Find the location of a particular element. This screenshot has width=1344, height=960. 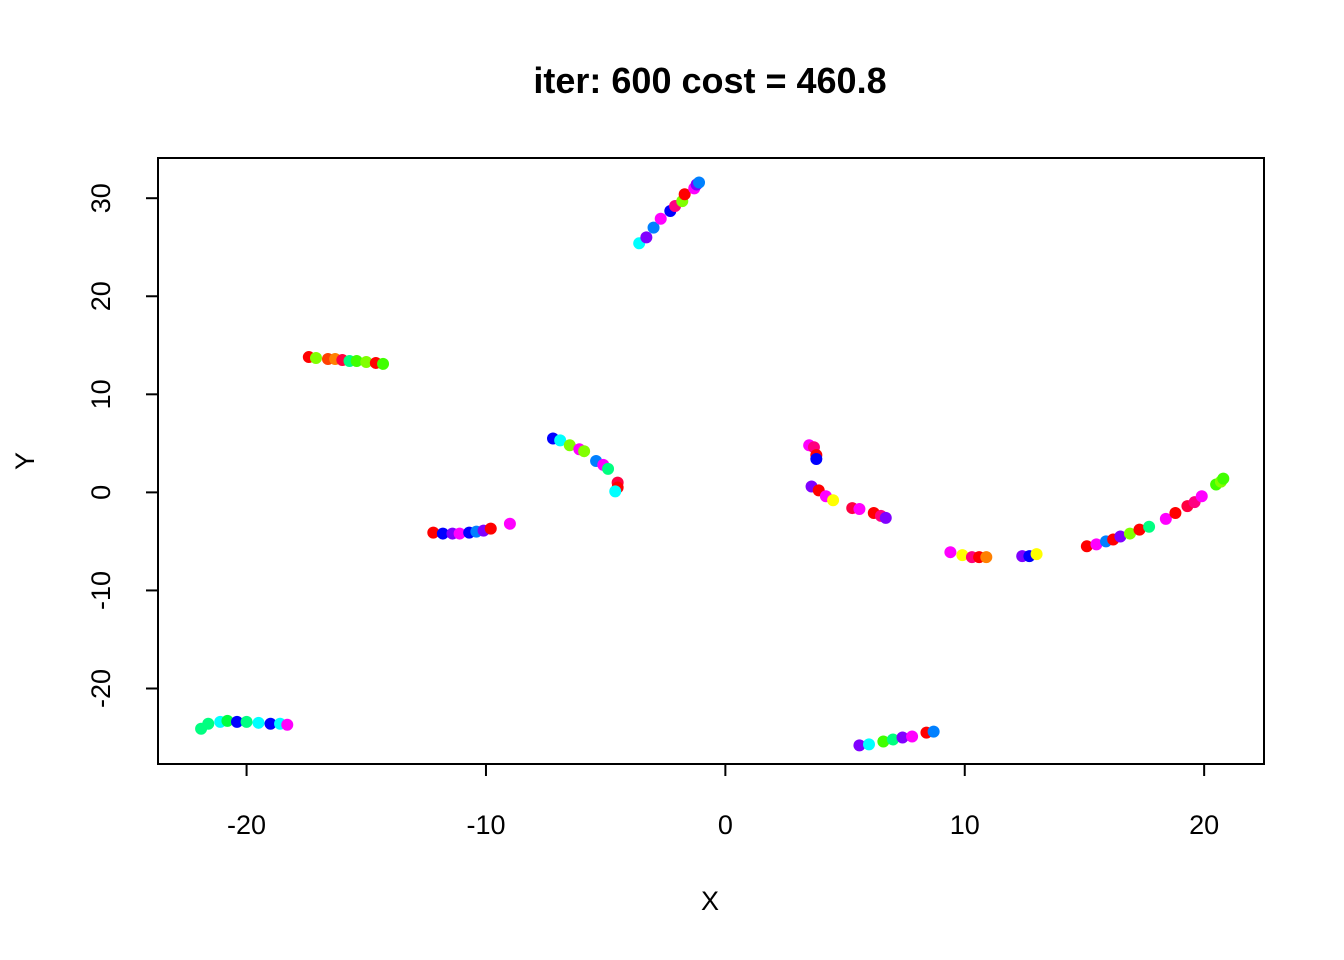

y-tick-label: -10 is located at coordinates (101, 590).